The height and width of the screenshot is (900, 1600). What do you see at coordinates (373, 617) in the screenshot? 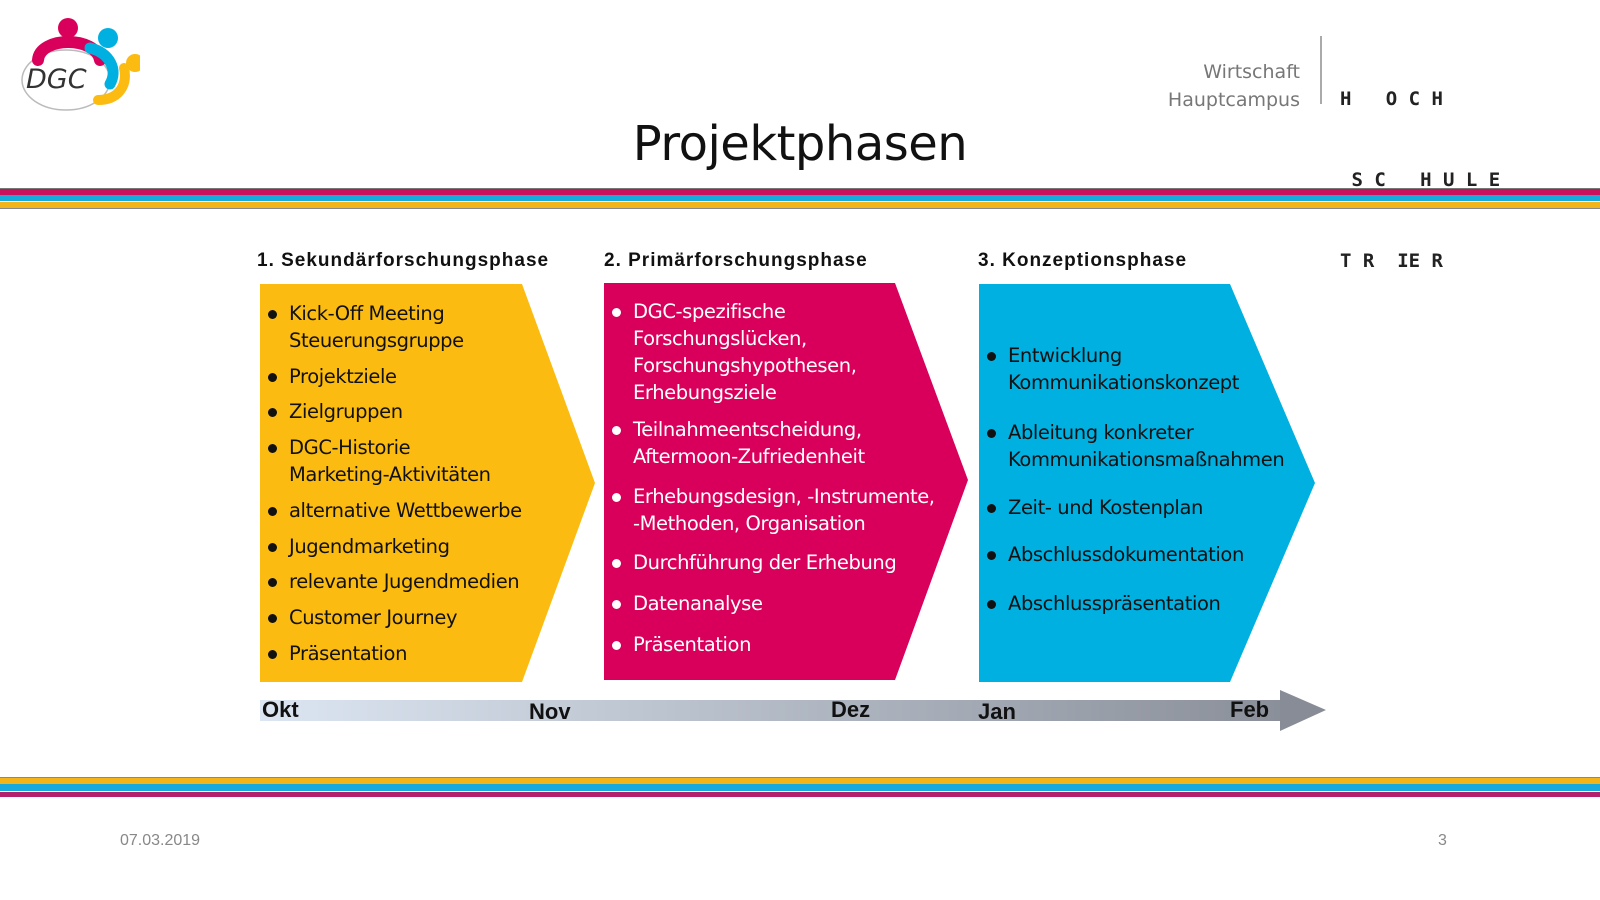
I see `phase-item-text: Customer Journey` at bounding box center [373, 617].